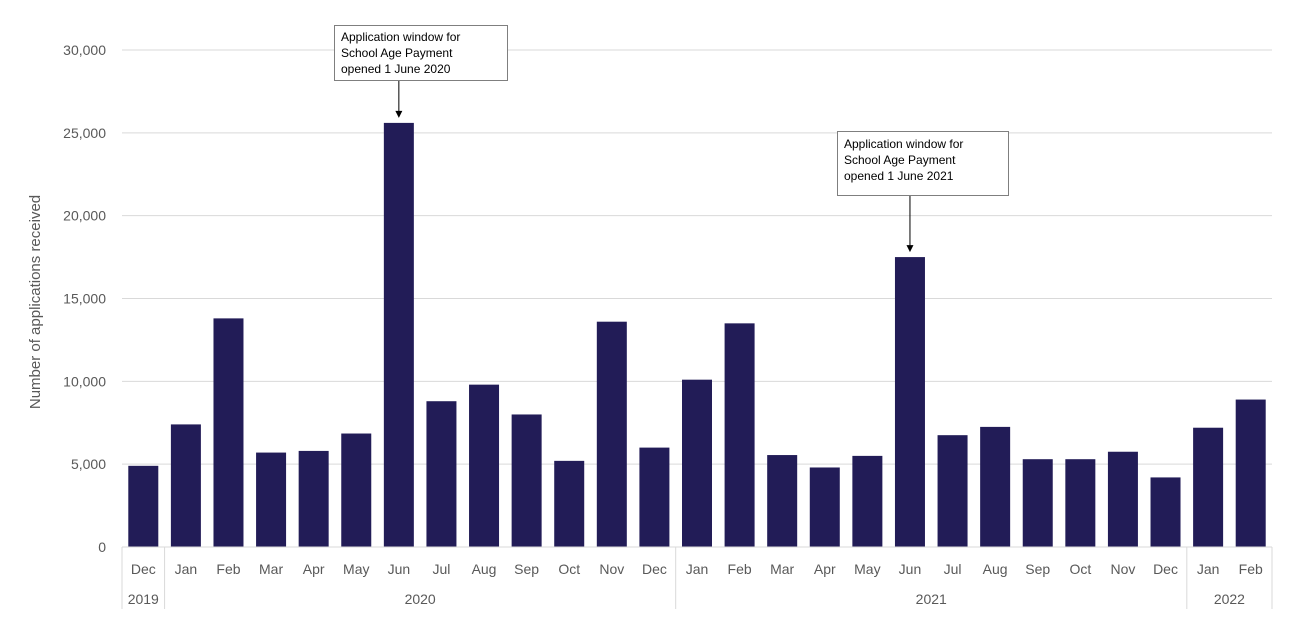  Describe the element at coordinates (35, 302) in the screenshot. I see `y-axis-title: Number of applications received` at that location.